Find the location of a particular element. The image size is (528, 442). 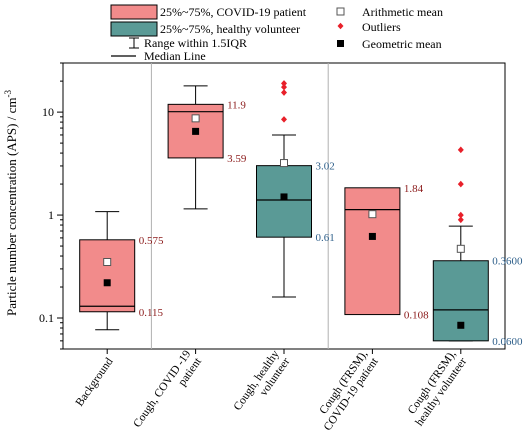

box-1: 11.9 3.59 is located at coordinates (207, 147).